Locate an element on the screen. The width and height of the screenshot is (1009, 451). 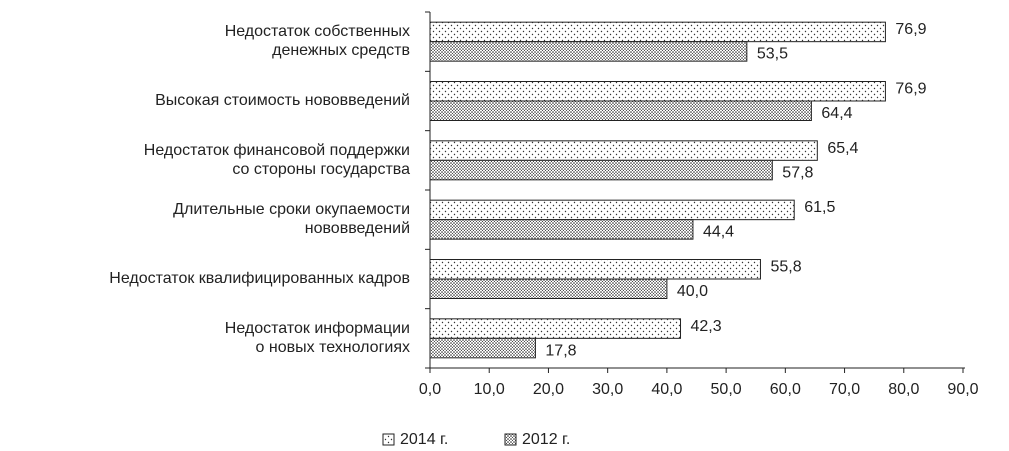
value-label: 44,4 is located at coordinates (718, 232).